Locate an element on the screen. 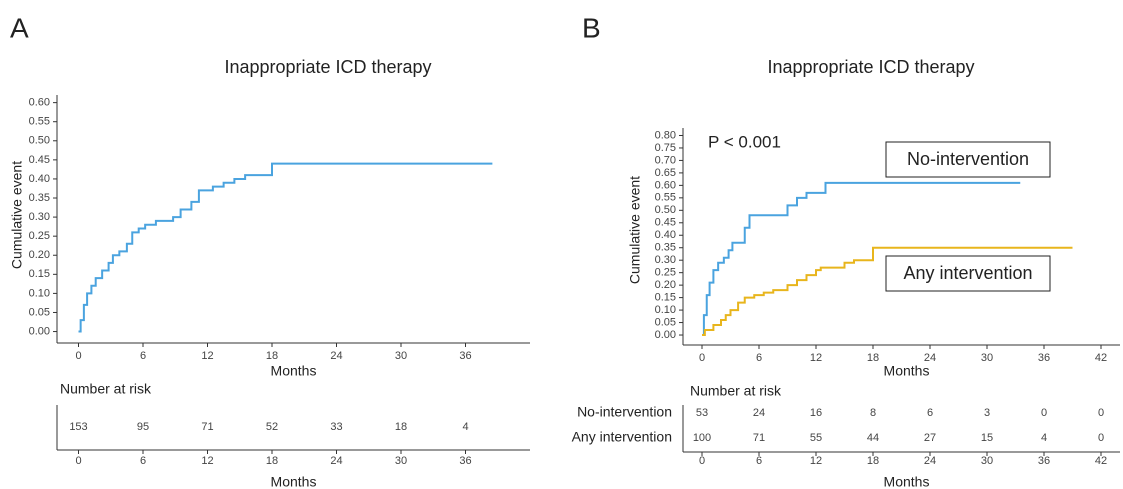 This screenshot has height=489, width=1123. x-tick-label: 42 is located at coordinates (1101, 358).